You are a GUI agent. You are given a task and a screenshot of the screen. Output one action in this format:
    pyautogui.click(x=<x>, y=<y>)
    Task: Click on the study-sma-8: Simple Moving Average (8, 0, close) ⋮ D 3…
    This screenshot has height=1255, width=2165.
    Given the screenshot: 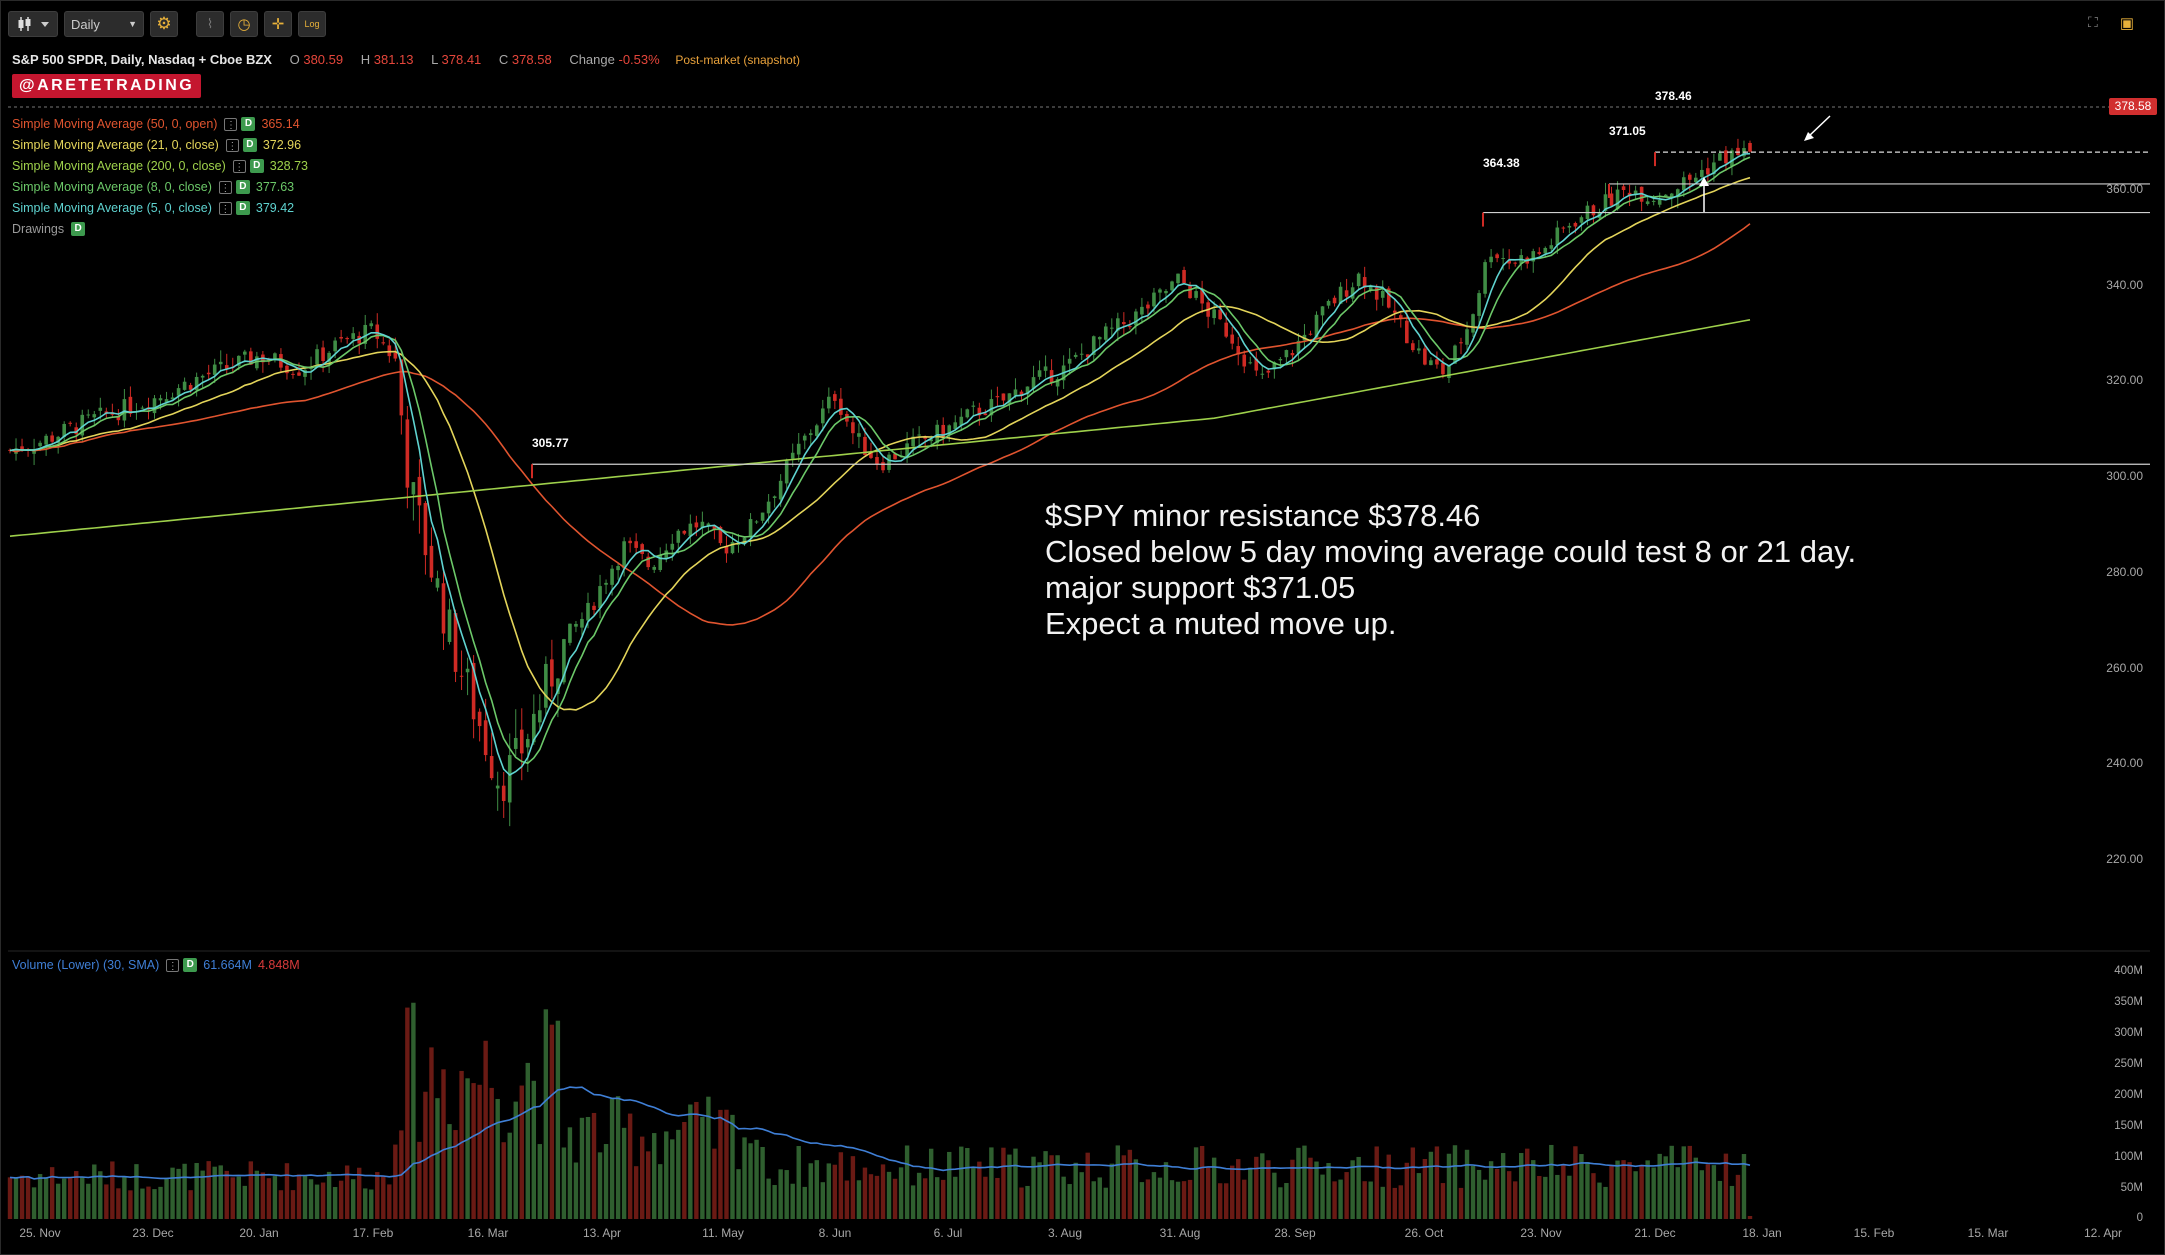 What is the action you would take?
    pyautogui.click(x=153, y=187)
    